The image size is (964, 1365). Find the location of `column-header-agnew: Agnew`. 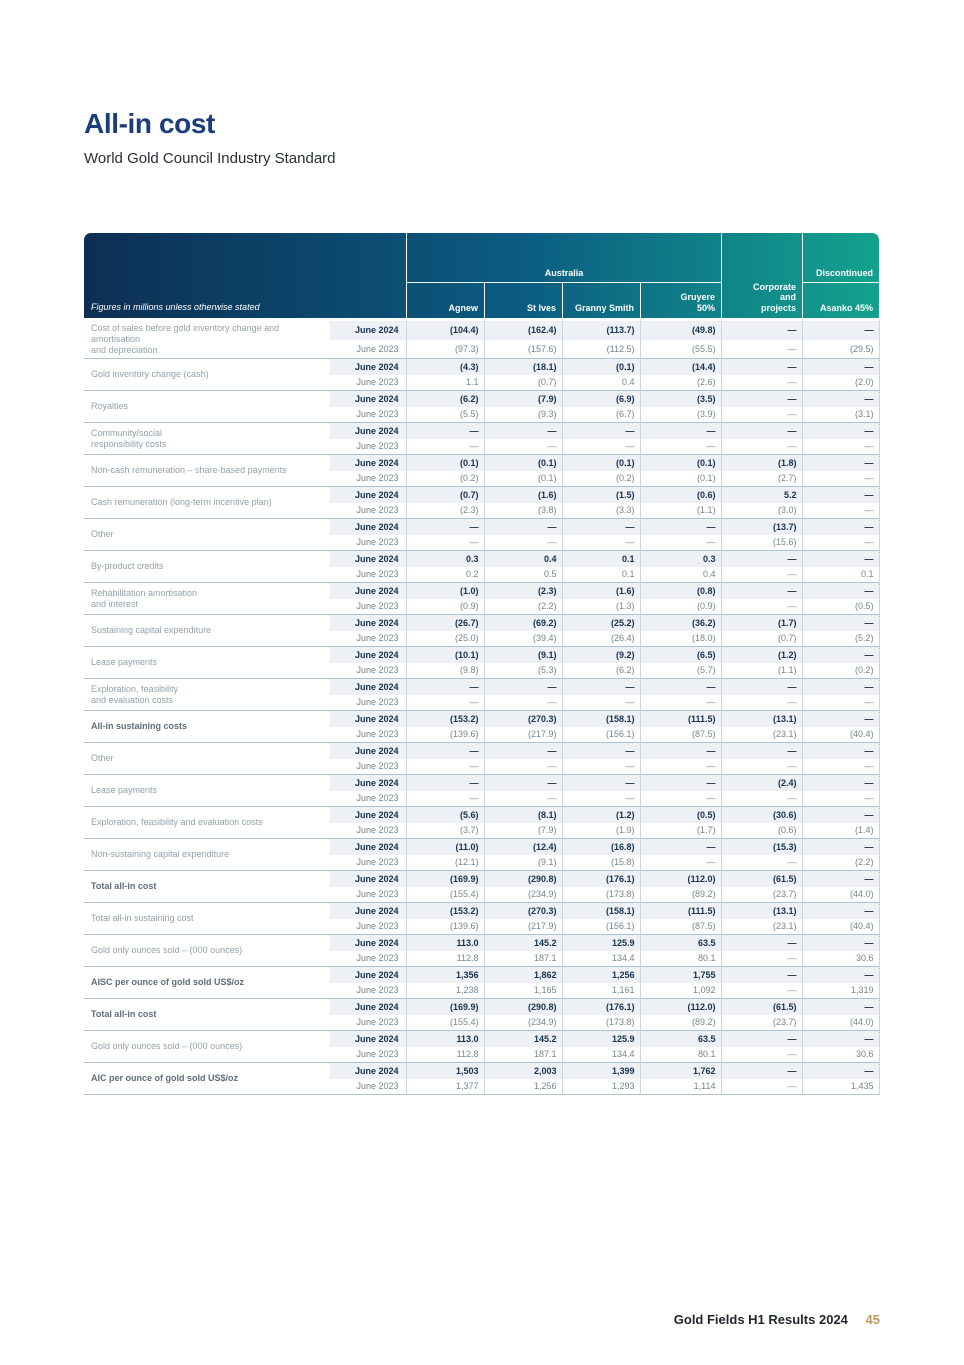

column-header-agnew: Agnew is located at coordinates (463, 307).